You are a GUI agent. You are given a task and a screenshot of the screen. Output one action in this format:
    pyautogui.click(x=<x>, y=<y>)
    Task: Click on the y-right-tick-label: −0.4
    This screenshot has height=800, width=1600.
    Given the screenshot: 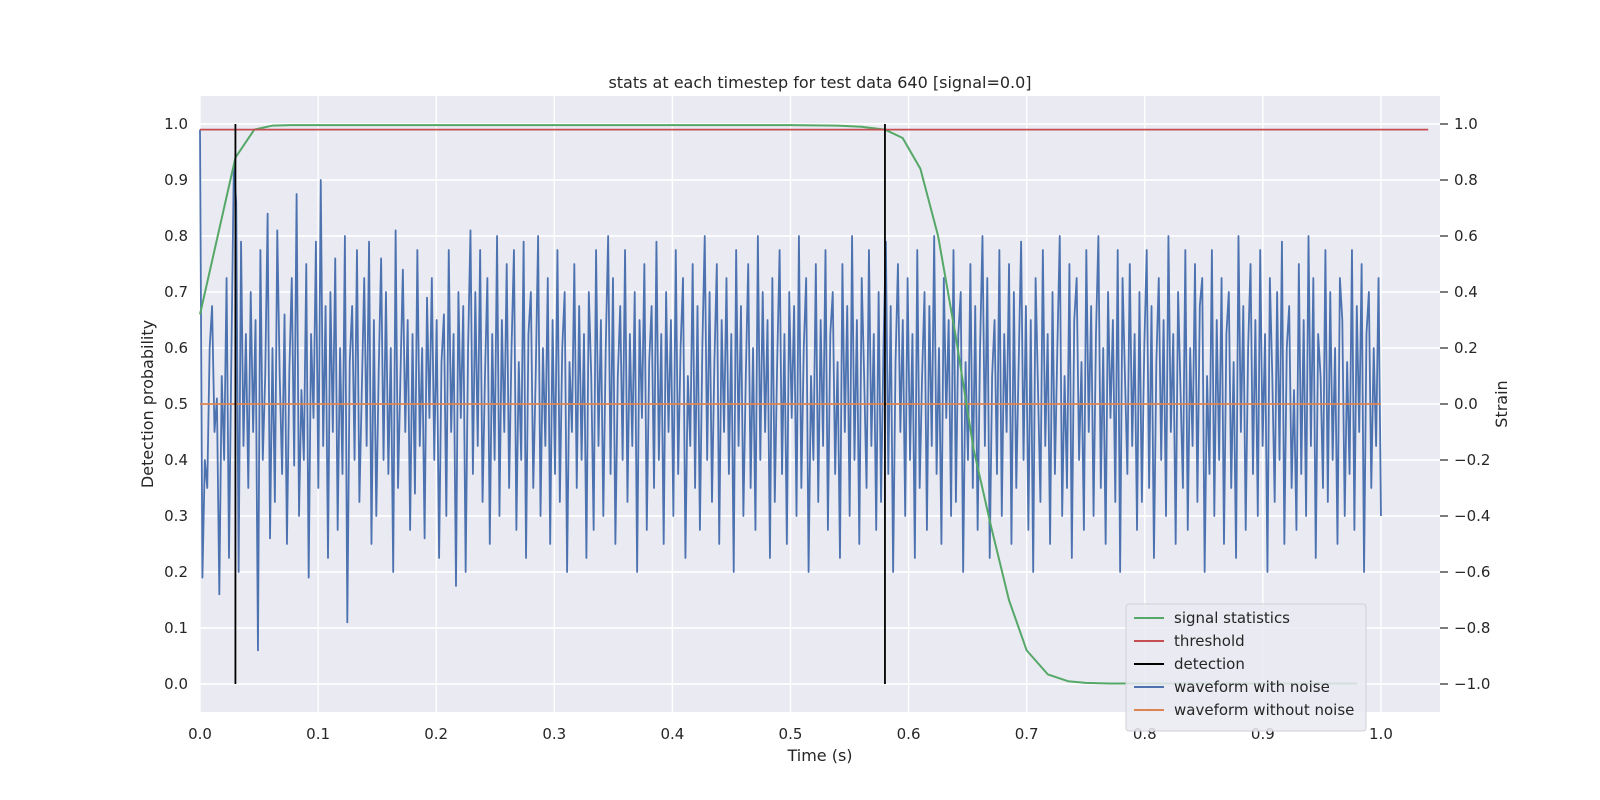 What is the action you would take?
    pyautogui.click(x=1472, y=516)
    